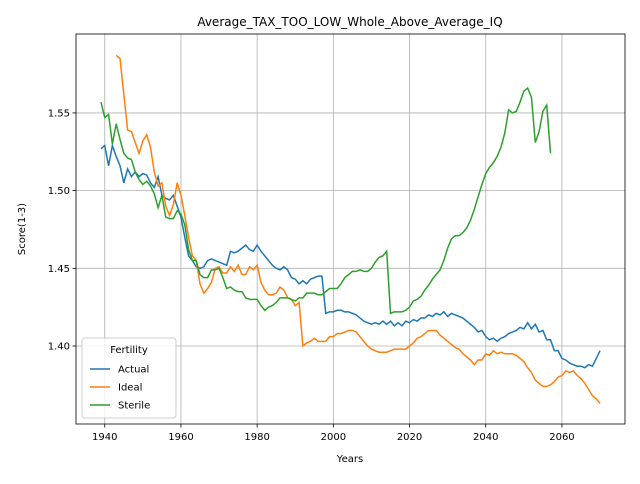 The image size is (640, 484). I want to click on y-axis-label: Score(1-3), so click(22, 229).